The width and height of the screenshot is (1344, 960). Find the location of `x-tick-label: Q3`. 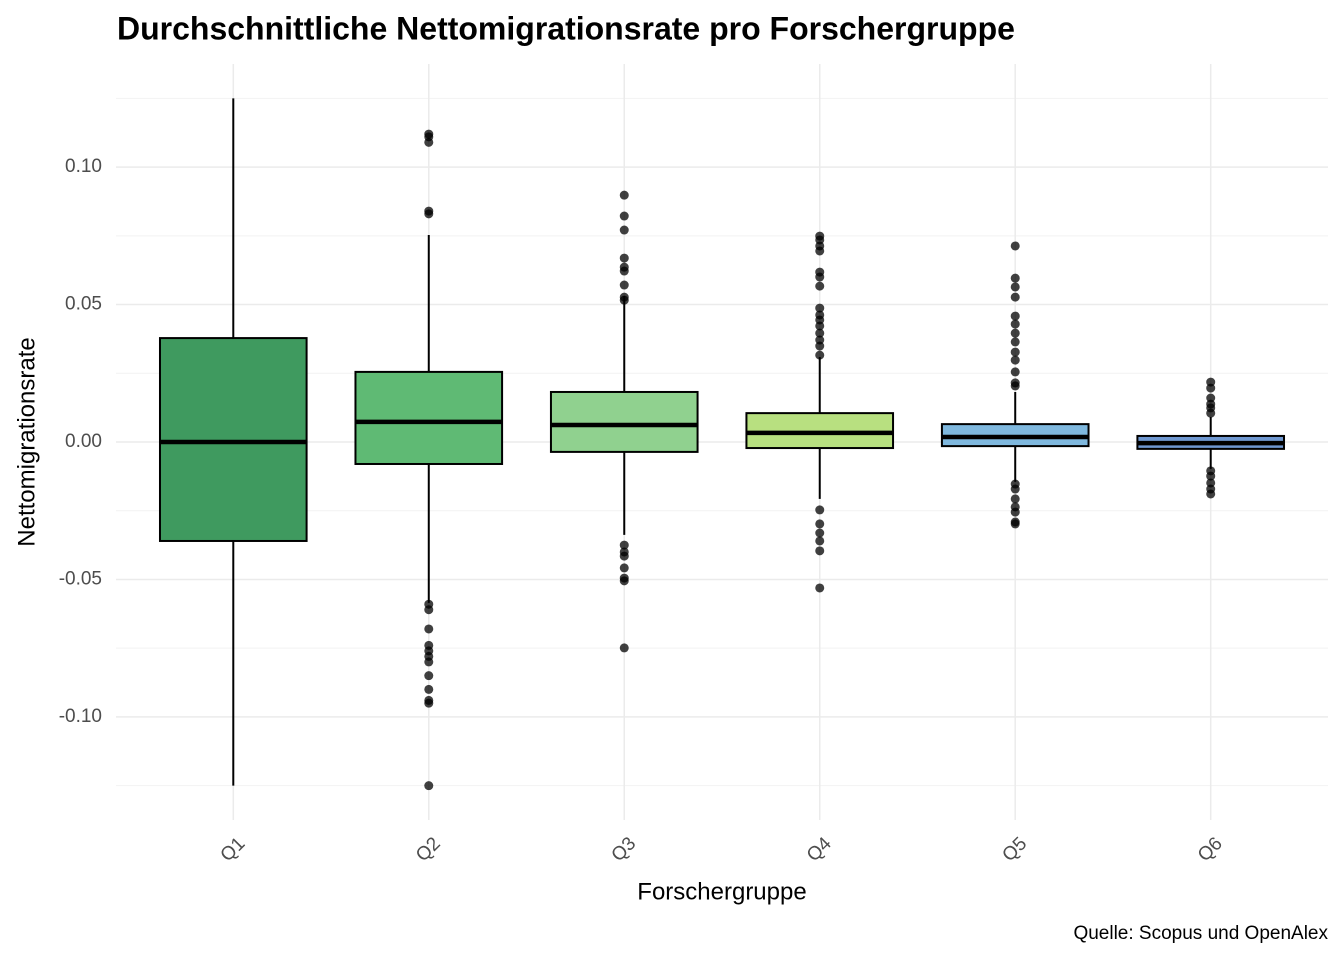

x-tick-label: Q3 is located at coordinates (624, 849).